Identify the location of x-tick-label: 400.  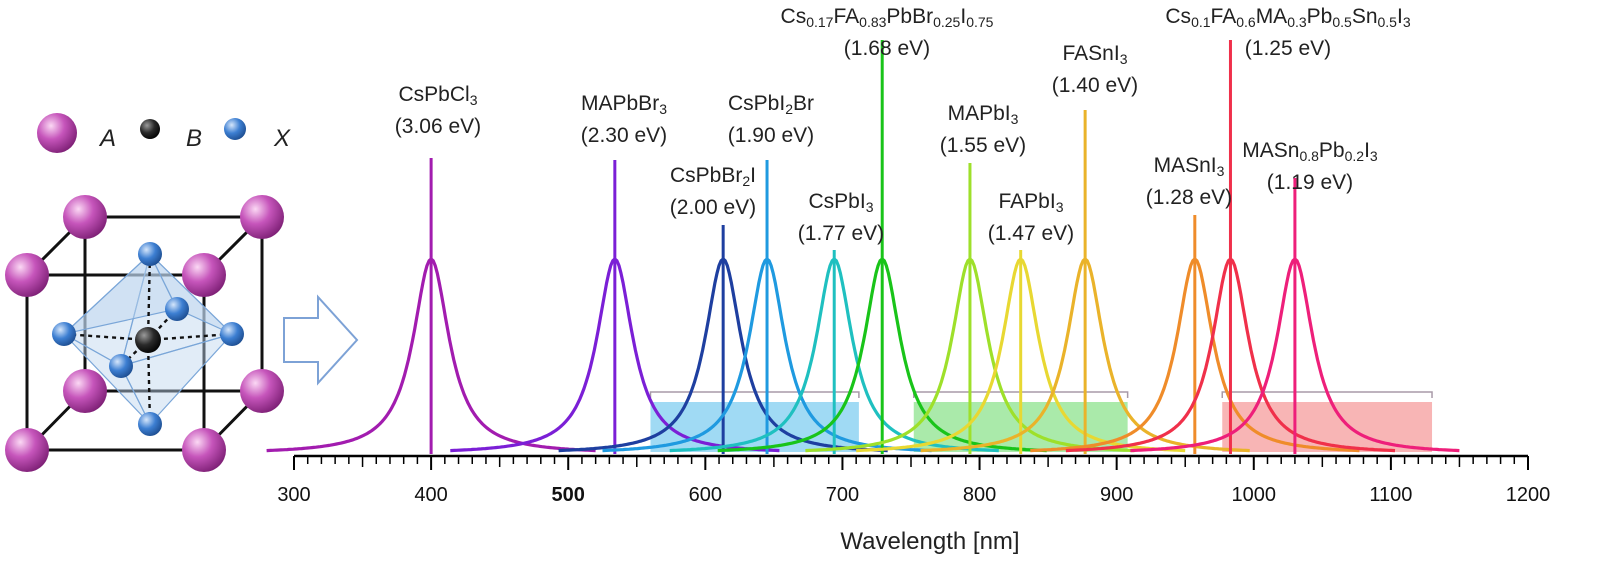
(430, 495).